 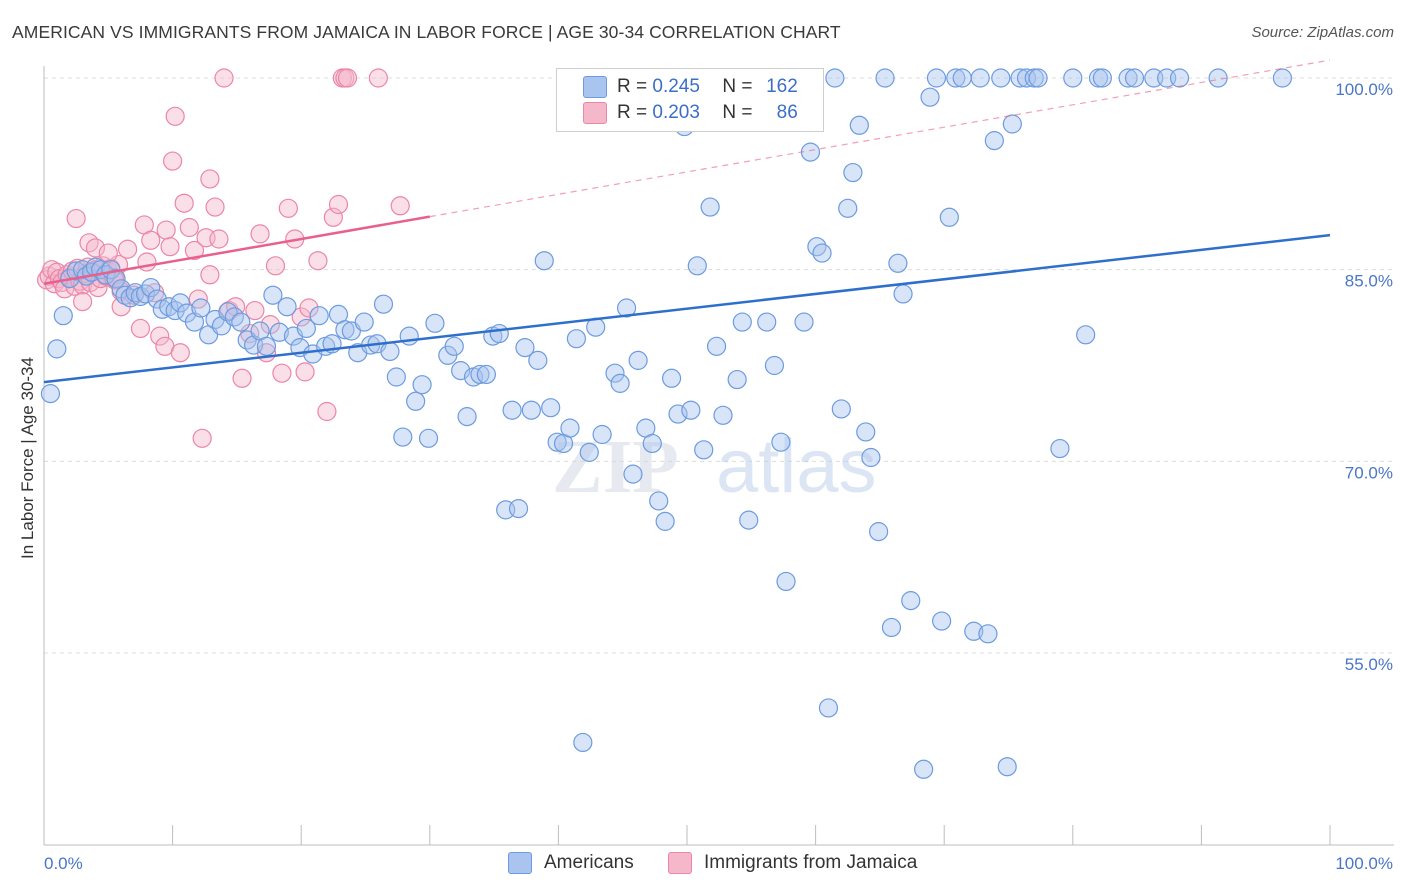 What do you see at coordinates (676, 112) in the screenshot?
I see `legend-r-value-jamaica: 0.203` at bounding box center [676, 112].